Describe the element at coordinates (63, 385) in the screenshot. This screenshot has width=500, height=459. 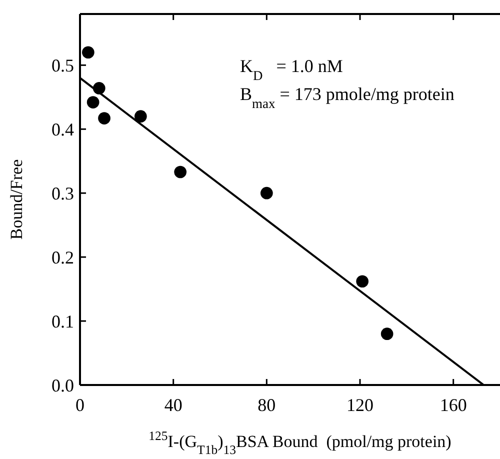
I see `y-tick-label: 0.0` at that location.